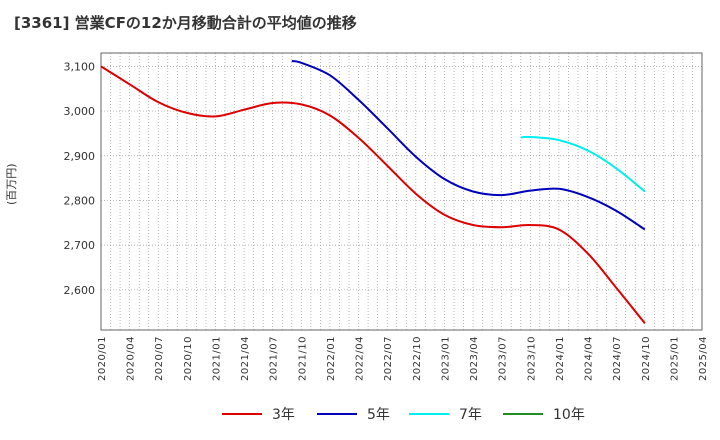 Image resolution: width=720 pixels, height=440 pixels. I want to click on x-tick-label: 2023/10, so click(531, 358).